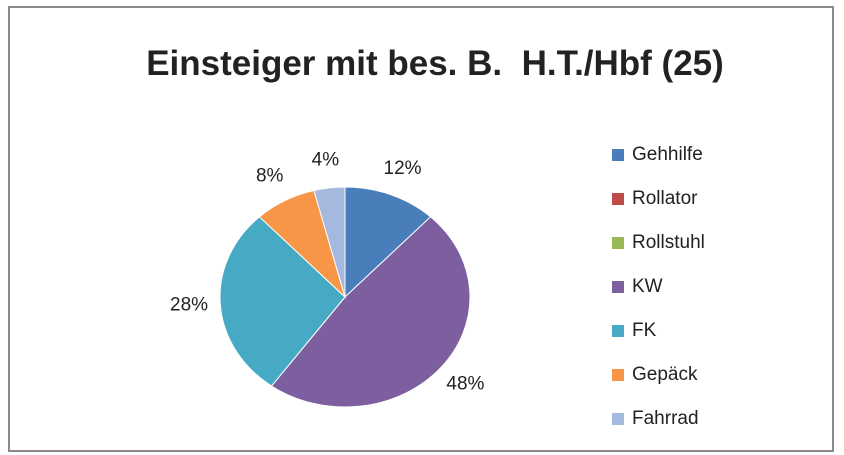 The width and height of the screenshot is (844, 455). Describe the element at coordinates (665, 198) in the screenshot. I see `legend-label: Rollator` at that location.